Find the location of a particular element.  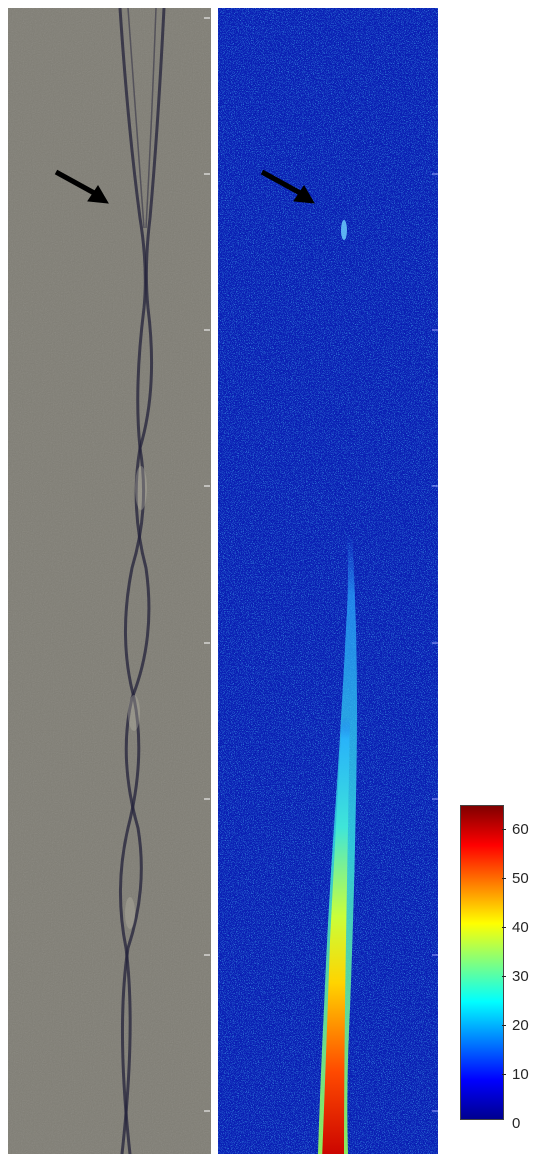

colorbar-tick-label: 60 is located at coordinates (520, 829).